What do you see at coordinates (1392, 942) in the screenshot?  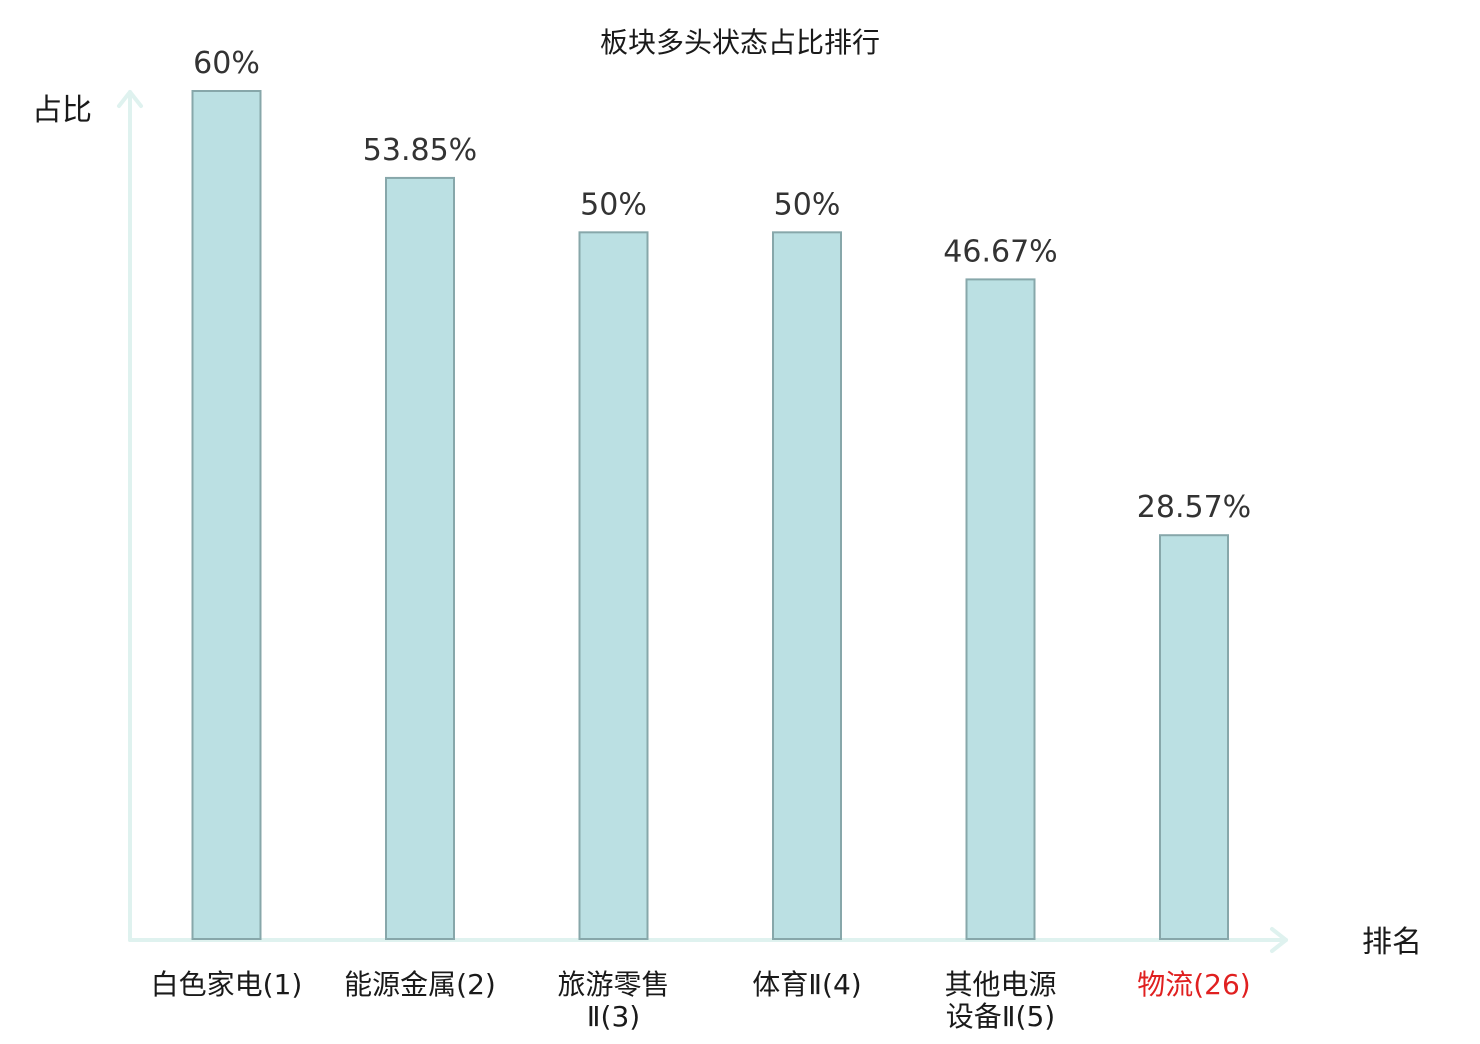 I see `x-axis-label: 排名` at bounding box center [1392, 942].